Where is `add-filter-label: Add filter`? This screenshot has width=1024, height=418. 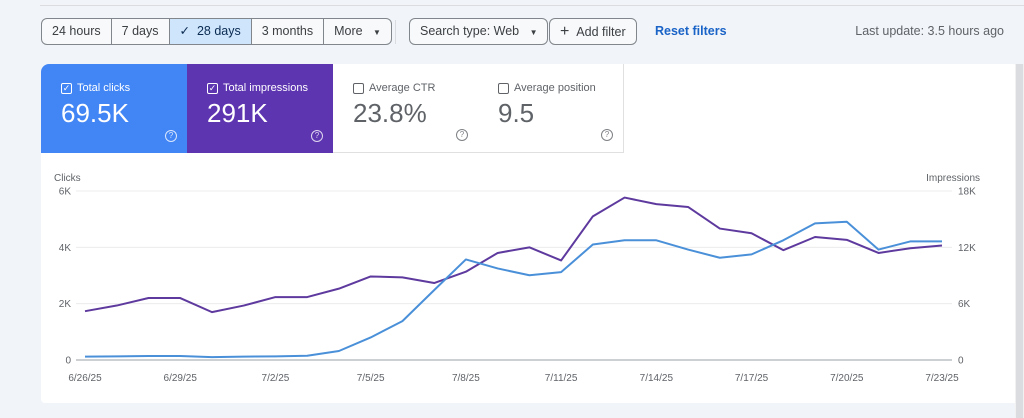 add-filter-label: Add filter is located at coordinates (601, 32).